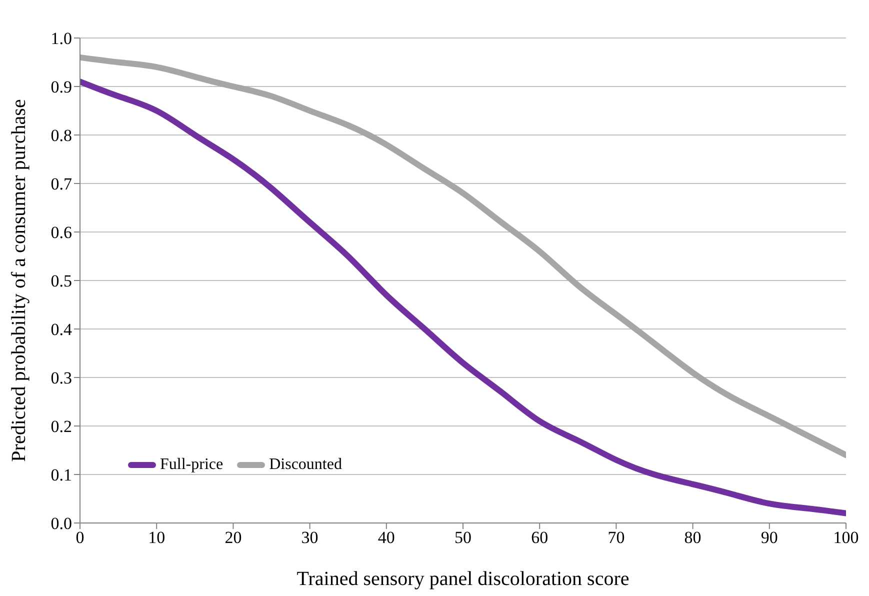 The height and width of the screenshot is (596, 869). What do you see at coordinates (61, 281) in the screenshot?
I see `y-tick-label: 0.5` at bounding box center [61, 281].